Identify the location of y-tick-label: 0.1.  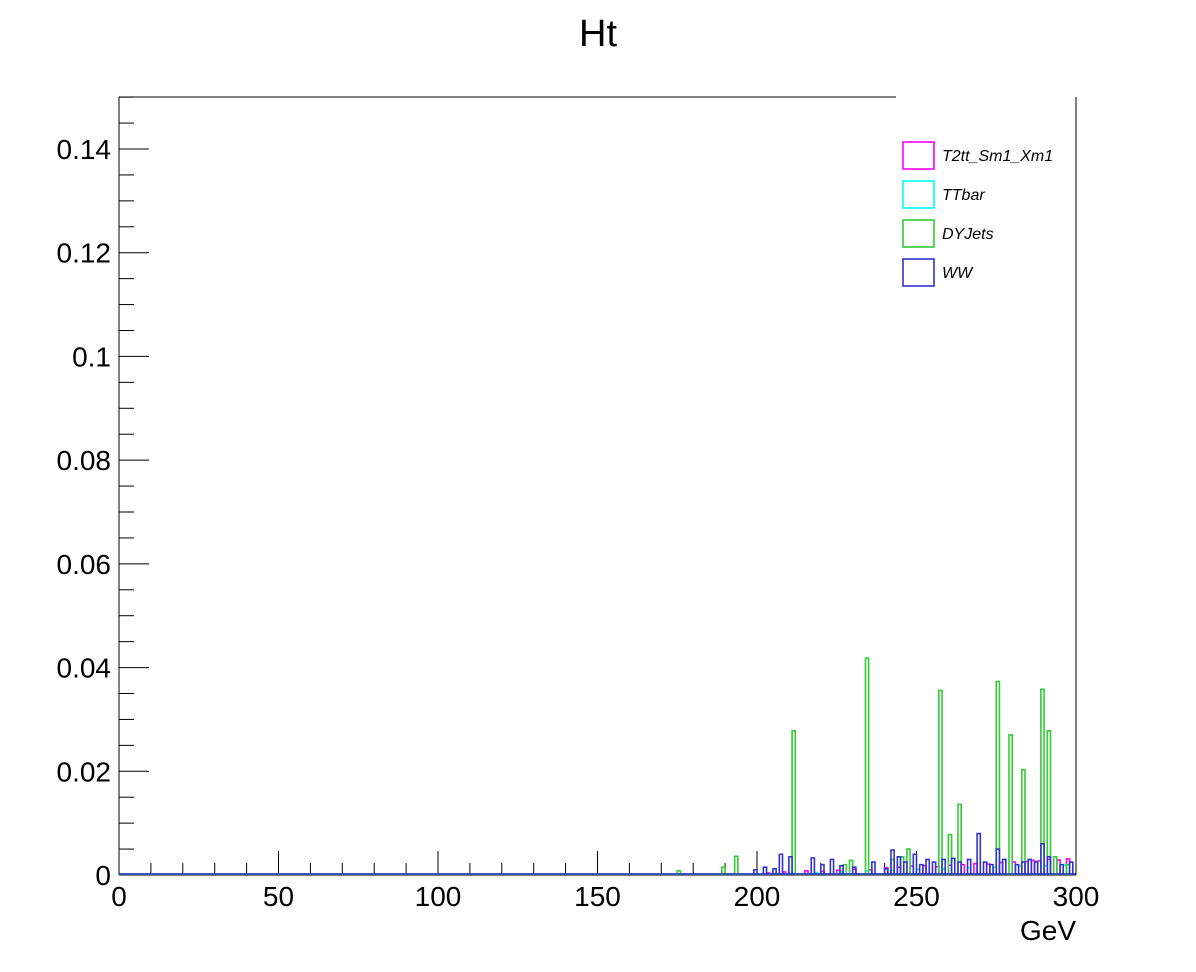
(91, 356).